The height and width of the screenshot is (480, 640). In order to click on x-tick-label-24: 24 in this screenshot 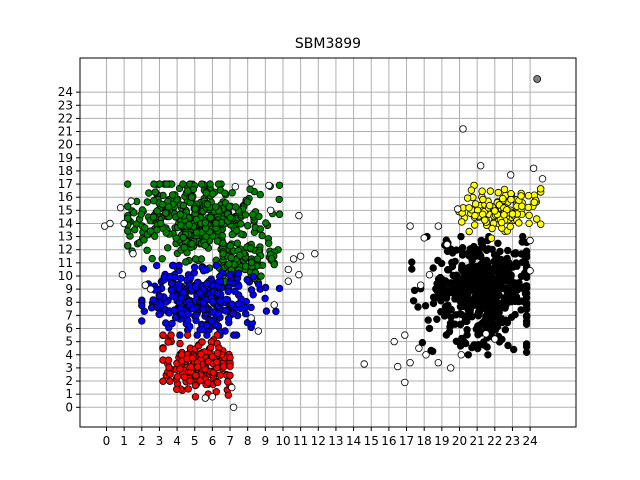, I will do `click(529, 441)`.